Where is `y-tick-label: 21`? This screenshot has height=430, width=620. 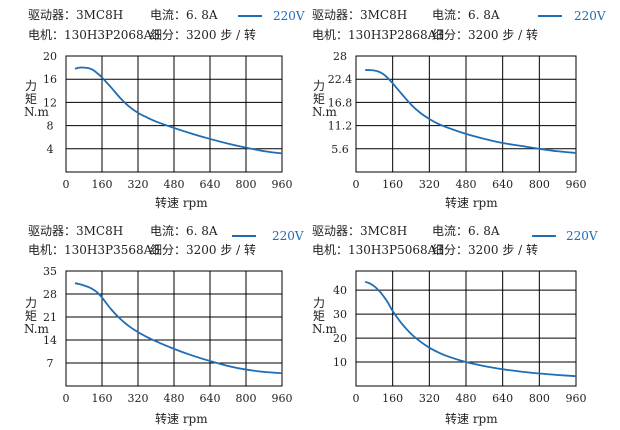
y-tick-label: 21 is located at coordinates (50, 317).